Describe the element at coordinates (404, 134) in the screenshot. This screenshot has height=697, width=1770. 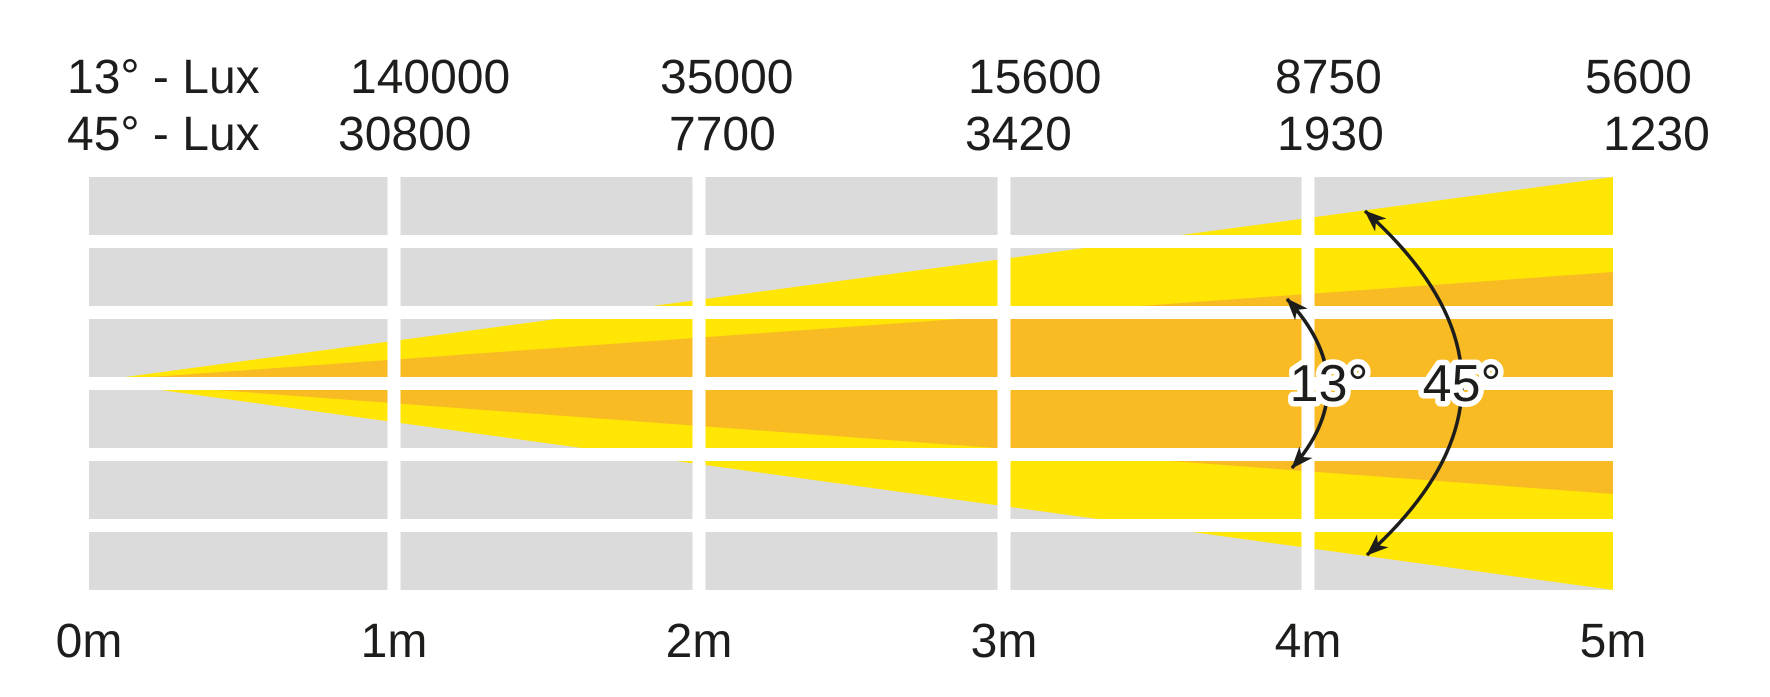
I see `lux-value: 30800` at that location.